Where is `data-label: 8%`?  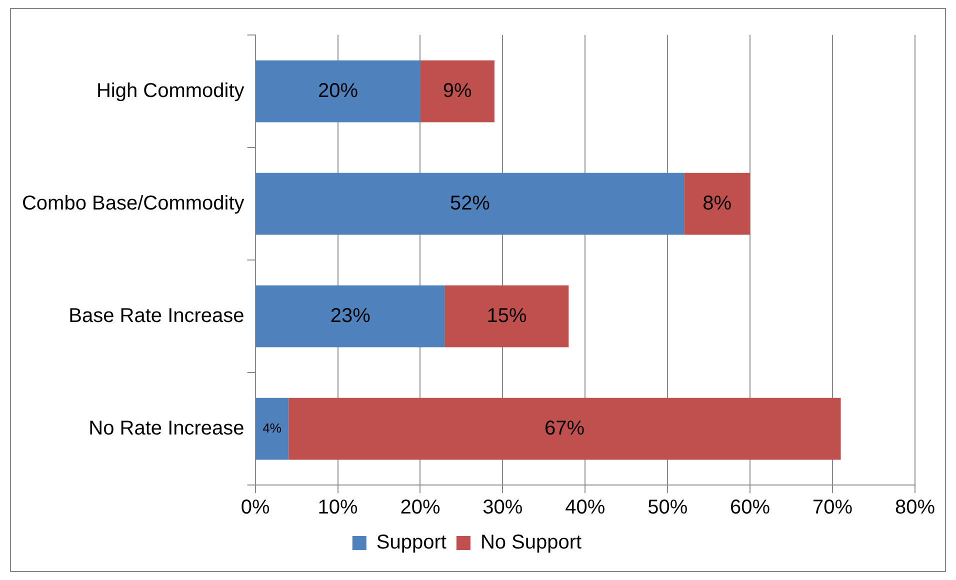 data-label: 8% is located at coordinates (717, 203).